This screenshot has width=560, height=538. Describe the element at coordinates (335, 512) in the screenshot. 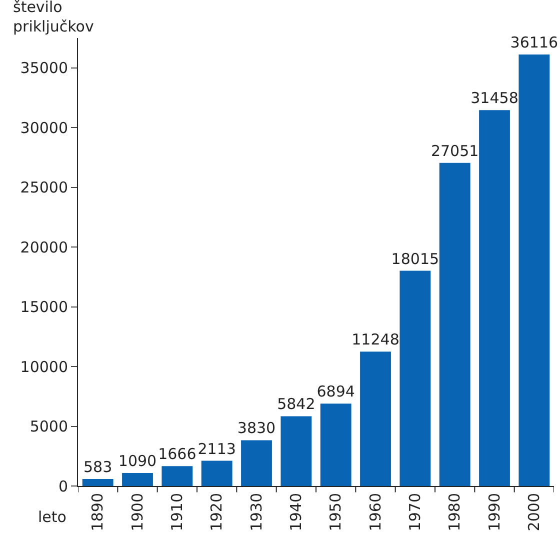

I see `x-tick-label: 1950` at that location.